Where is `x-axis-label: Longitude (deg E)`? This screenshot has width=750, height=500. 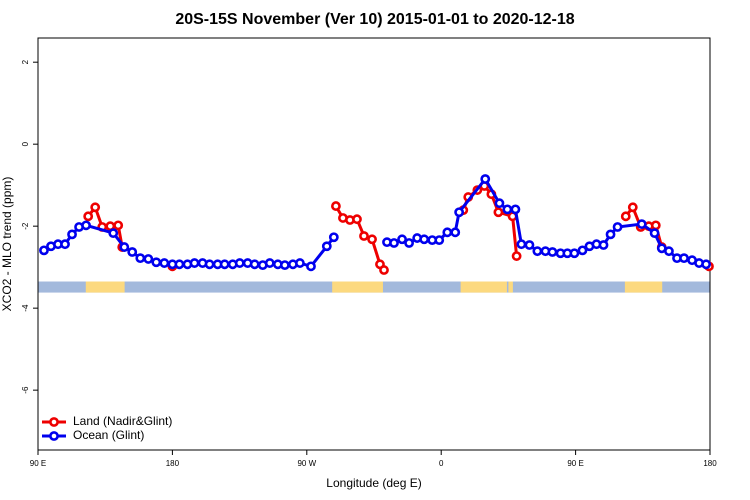
x-axis-label: Longitude (deg E) is located at coordinates (373, 483).